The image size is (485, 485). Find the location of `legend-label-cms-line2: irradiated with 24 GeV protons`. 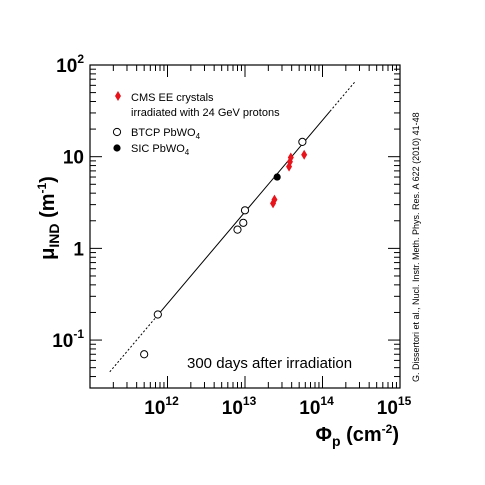

legend-label-cms-line2: irradiated with 24 GeV protons is located at coordinates (205, 113).